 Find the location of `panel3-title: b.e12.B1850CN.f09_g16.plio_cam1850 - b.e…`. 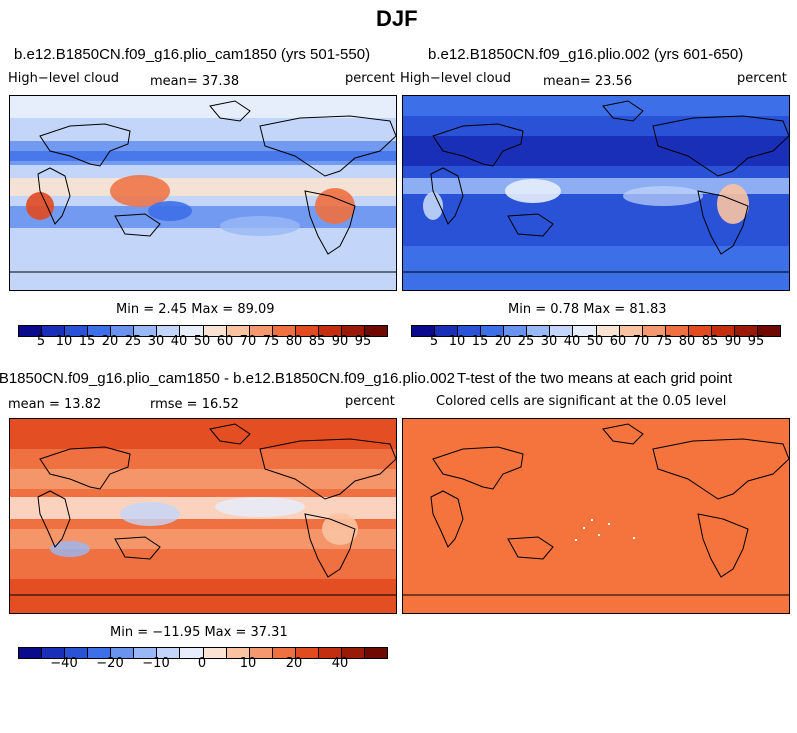

panel3-title: b.e12.B1850CN.f09_g16.plio_cam1850 - b.e… is located at coordinates (227, 378).